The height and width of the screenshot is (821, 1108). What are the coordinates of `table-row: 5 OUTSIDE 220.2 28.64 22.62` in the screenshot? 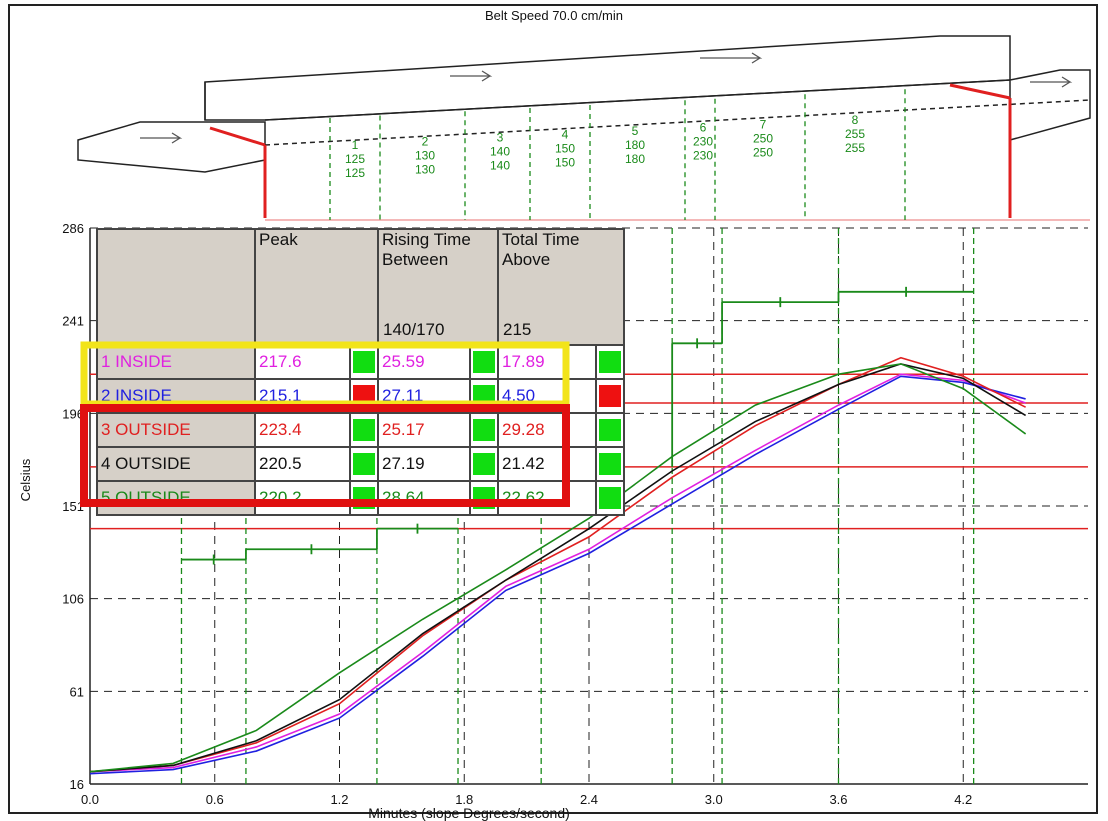 It's located at (360, 498).